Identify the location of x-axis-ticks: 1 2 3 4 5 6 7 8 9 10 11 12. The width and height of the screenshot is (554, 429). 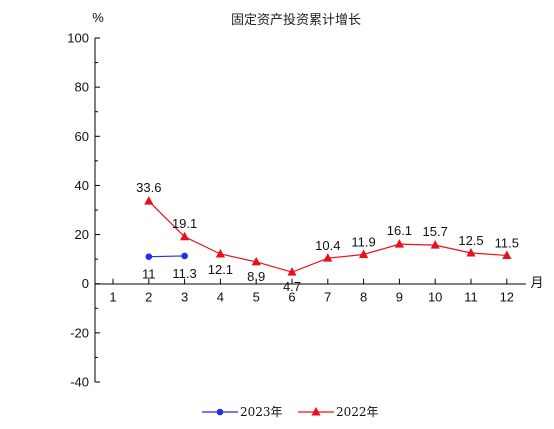
(311, 291).